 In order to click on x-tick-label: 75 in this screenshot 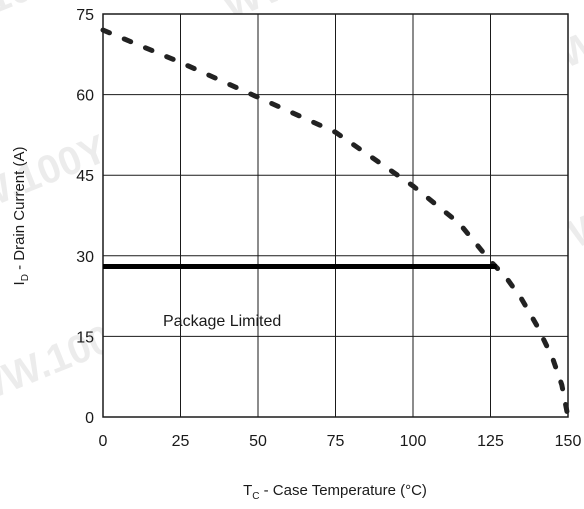, I will do `click(336, 441)`.